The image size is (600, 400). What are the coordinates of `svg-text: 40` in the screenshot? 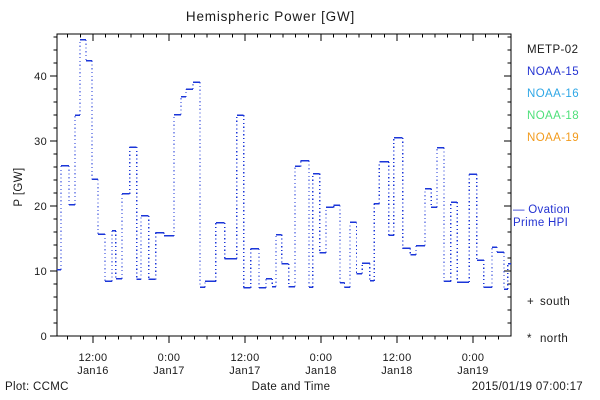 It's located at (40, 77).